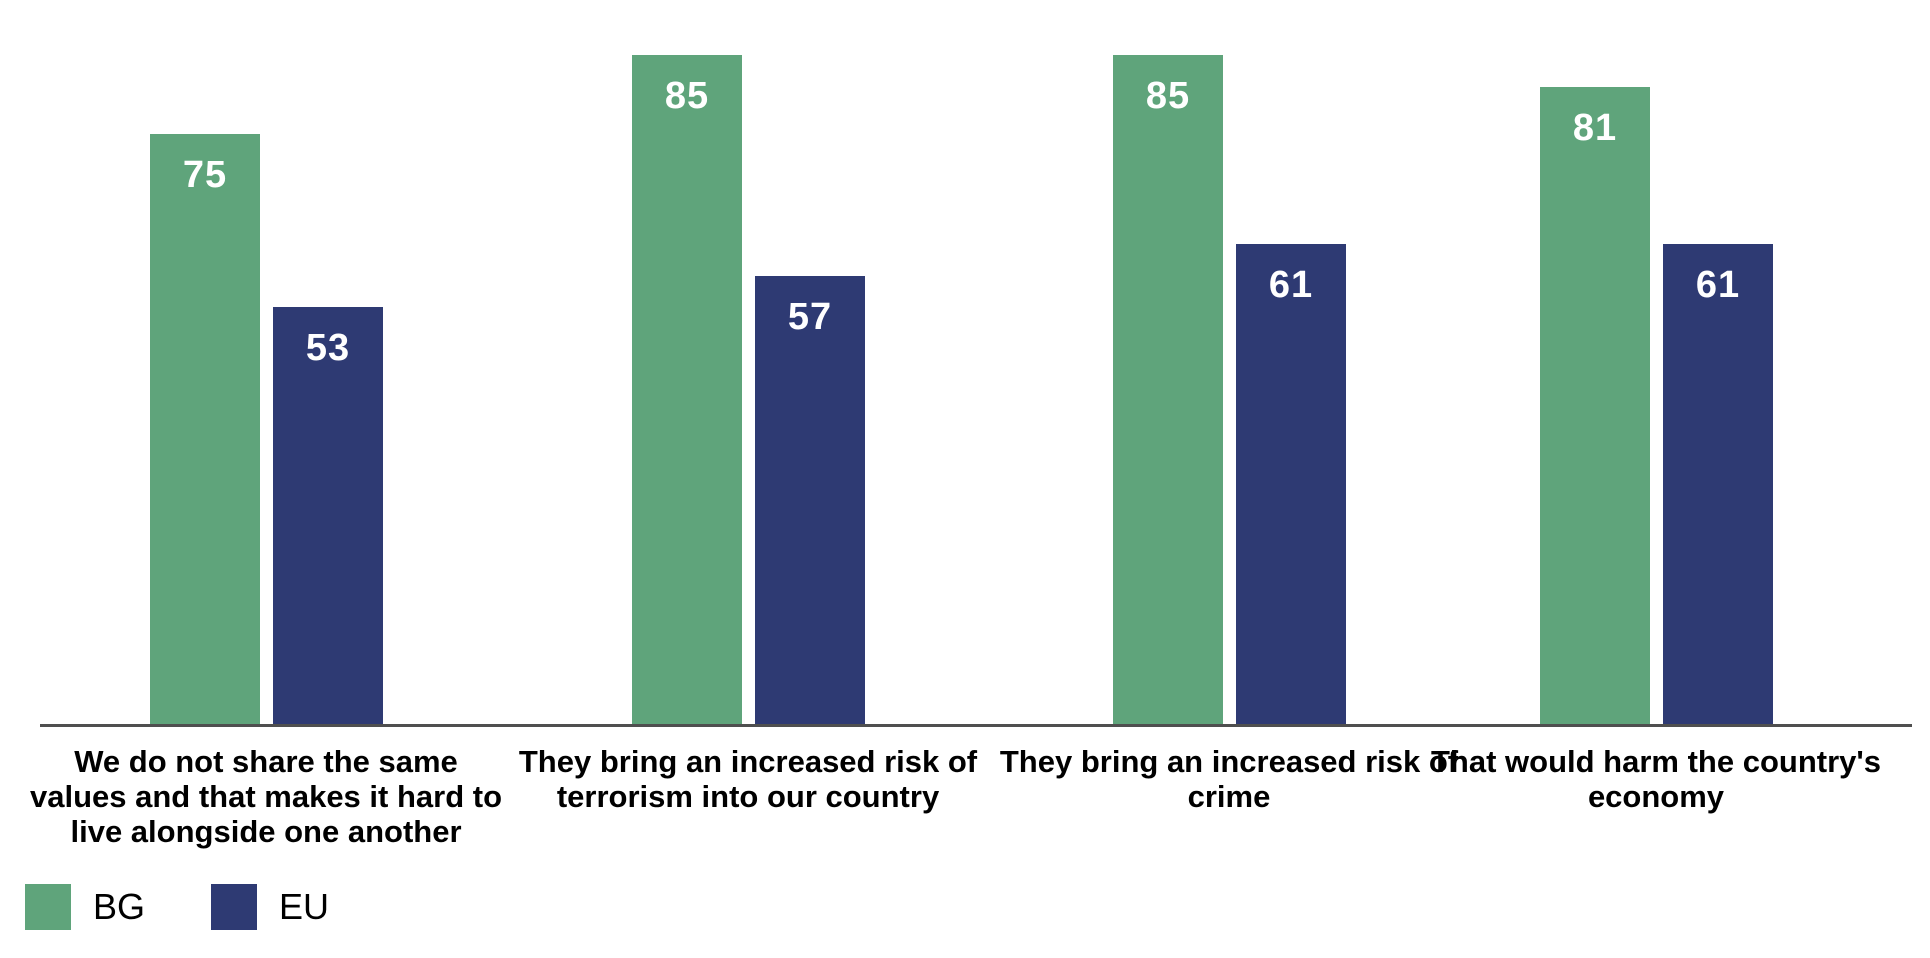 The height and width of the screenshot is (958, 1930). What do you see at coordinates (205, 429) in the screenshot?
I see `bar-bg-group-1: 75` at bounding box center [205, 429].